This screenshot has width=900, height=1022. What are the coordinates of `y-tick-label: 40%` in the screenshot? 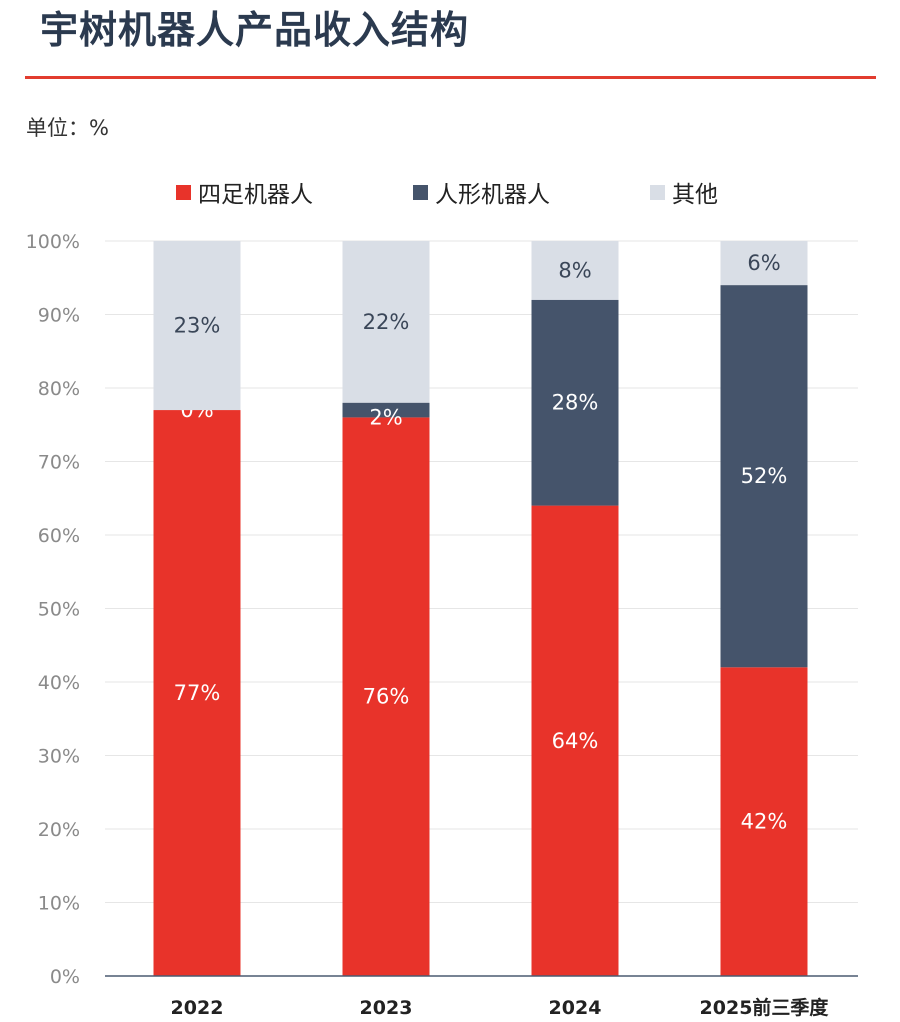 It's located at (59, 683).